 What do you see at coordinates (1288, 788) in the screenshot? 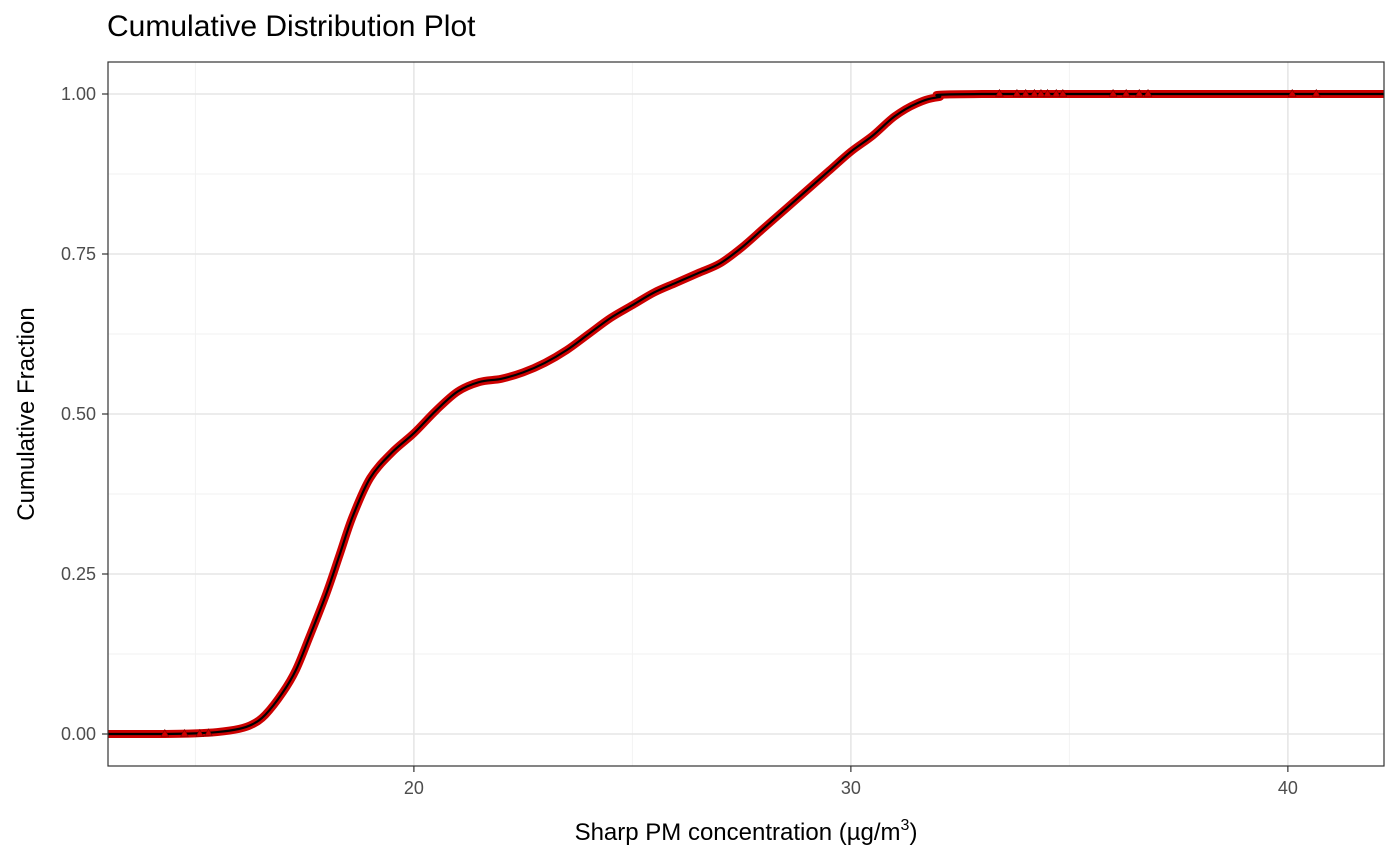
I see `x-tick-label: 40` at bounding box center [1288, 788].